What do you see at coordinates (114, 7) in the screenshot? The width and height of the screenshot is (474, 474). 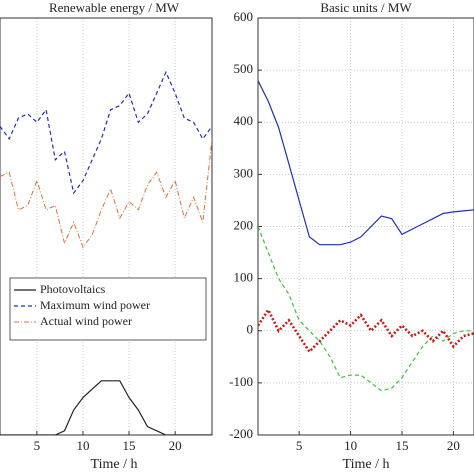 I see `chart-title: Renewable energy / MW` at bounding box center [114, 7].